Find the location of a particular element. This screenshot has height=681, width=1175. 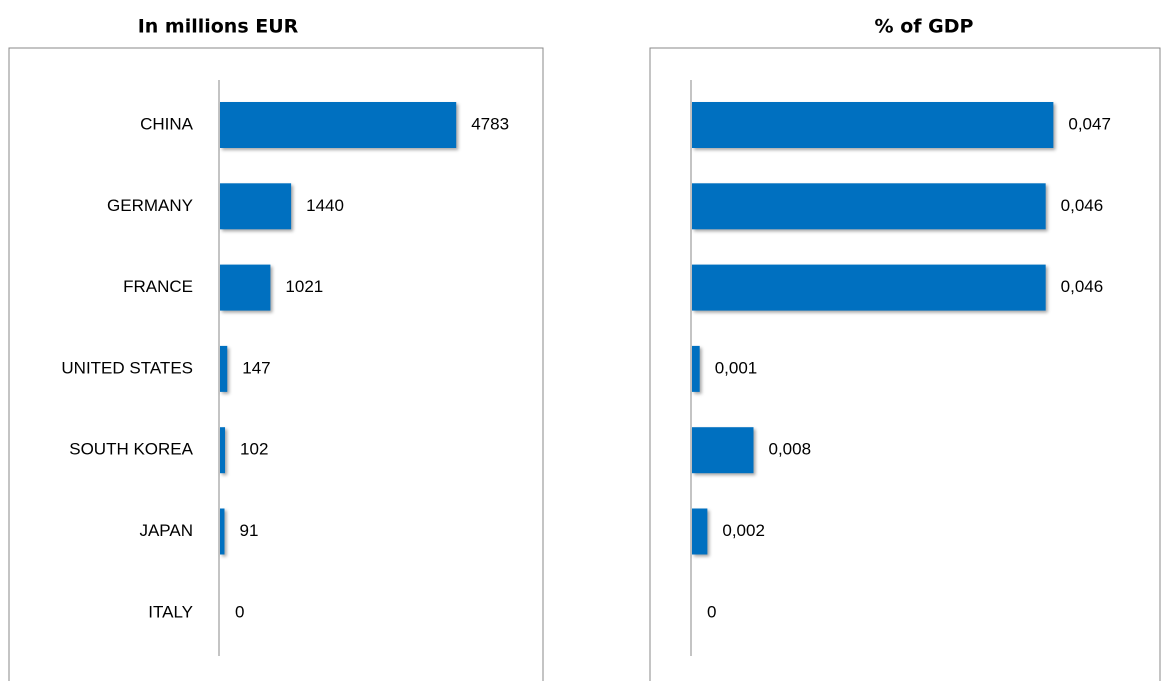

value-label: 102 is located at coordinates (254, 449).